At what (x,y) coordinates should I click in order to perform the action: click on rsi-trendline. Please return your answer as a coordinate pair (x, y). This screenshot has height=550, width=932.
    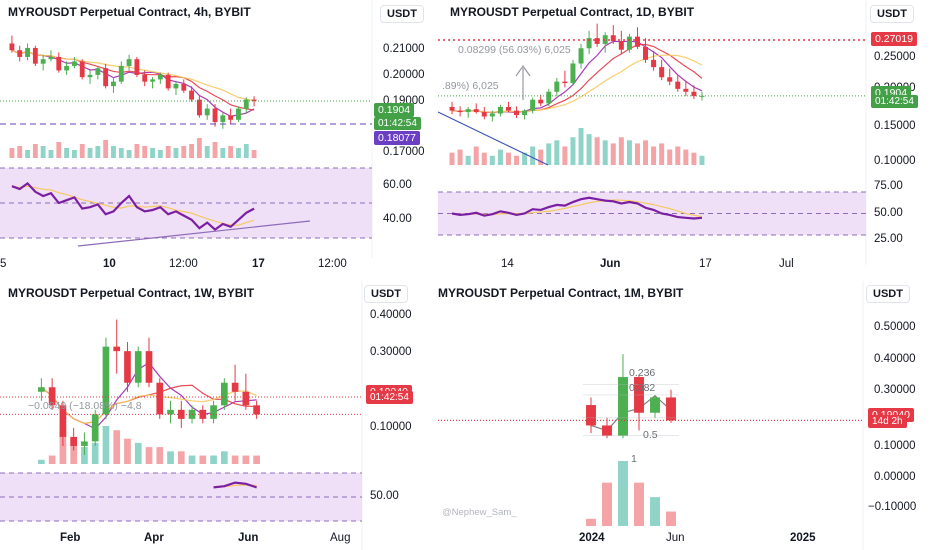
    Looking at the image, I should click on (194, 233).